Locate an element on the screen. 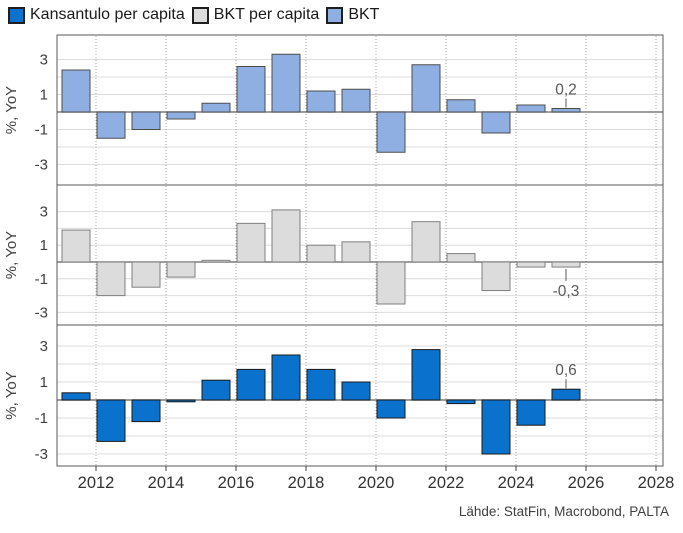  bar-bkt-per-capita-2020 is located at coordinates (391, 283).